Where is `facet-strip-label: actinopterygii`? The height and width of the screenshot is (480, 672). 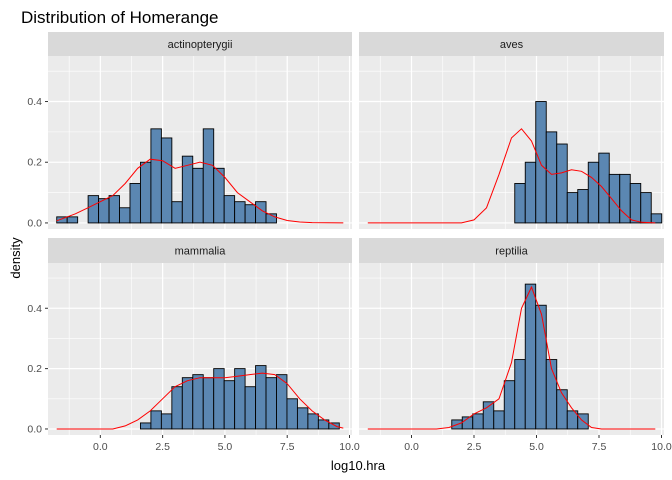
facet-strip-label: actinopterygii is located at coordinates (200, 45).